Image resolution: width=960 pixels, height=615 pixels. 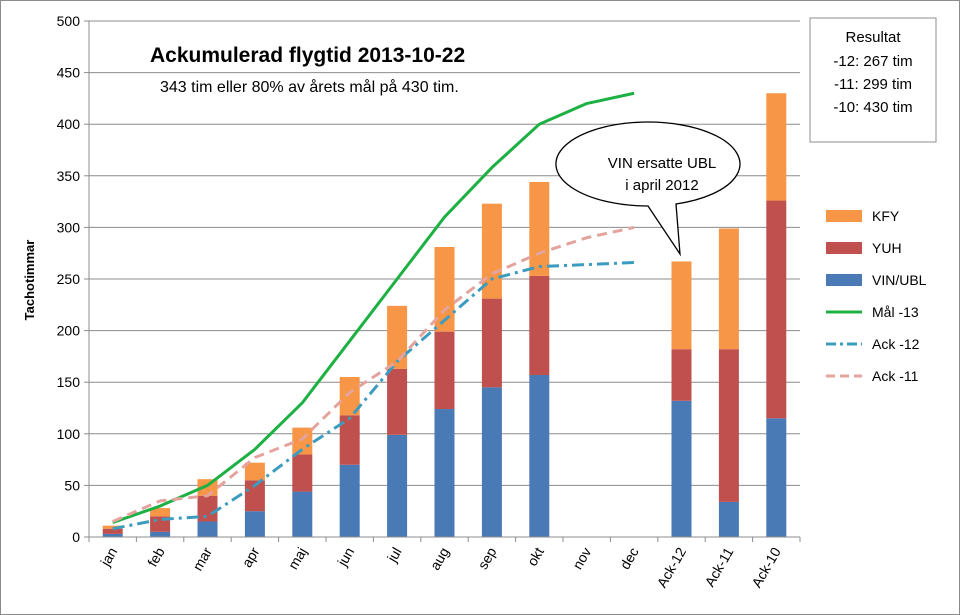 I want to click on y-tick-label: 100, so click(x=69, y=434).